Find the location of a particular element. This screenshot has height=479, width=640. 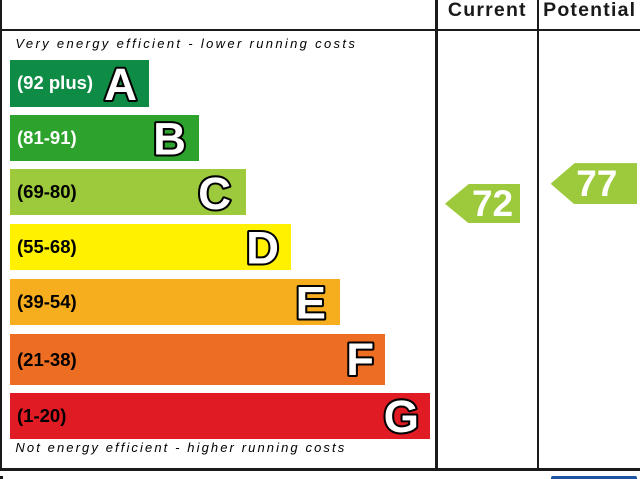

svg-text: D is located at coordinates (262, 248).